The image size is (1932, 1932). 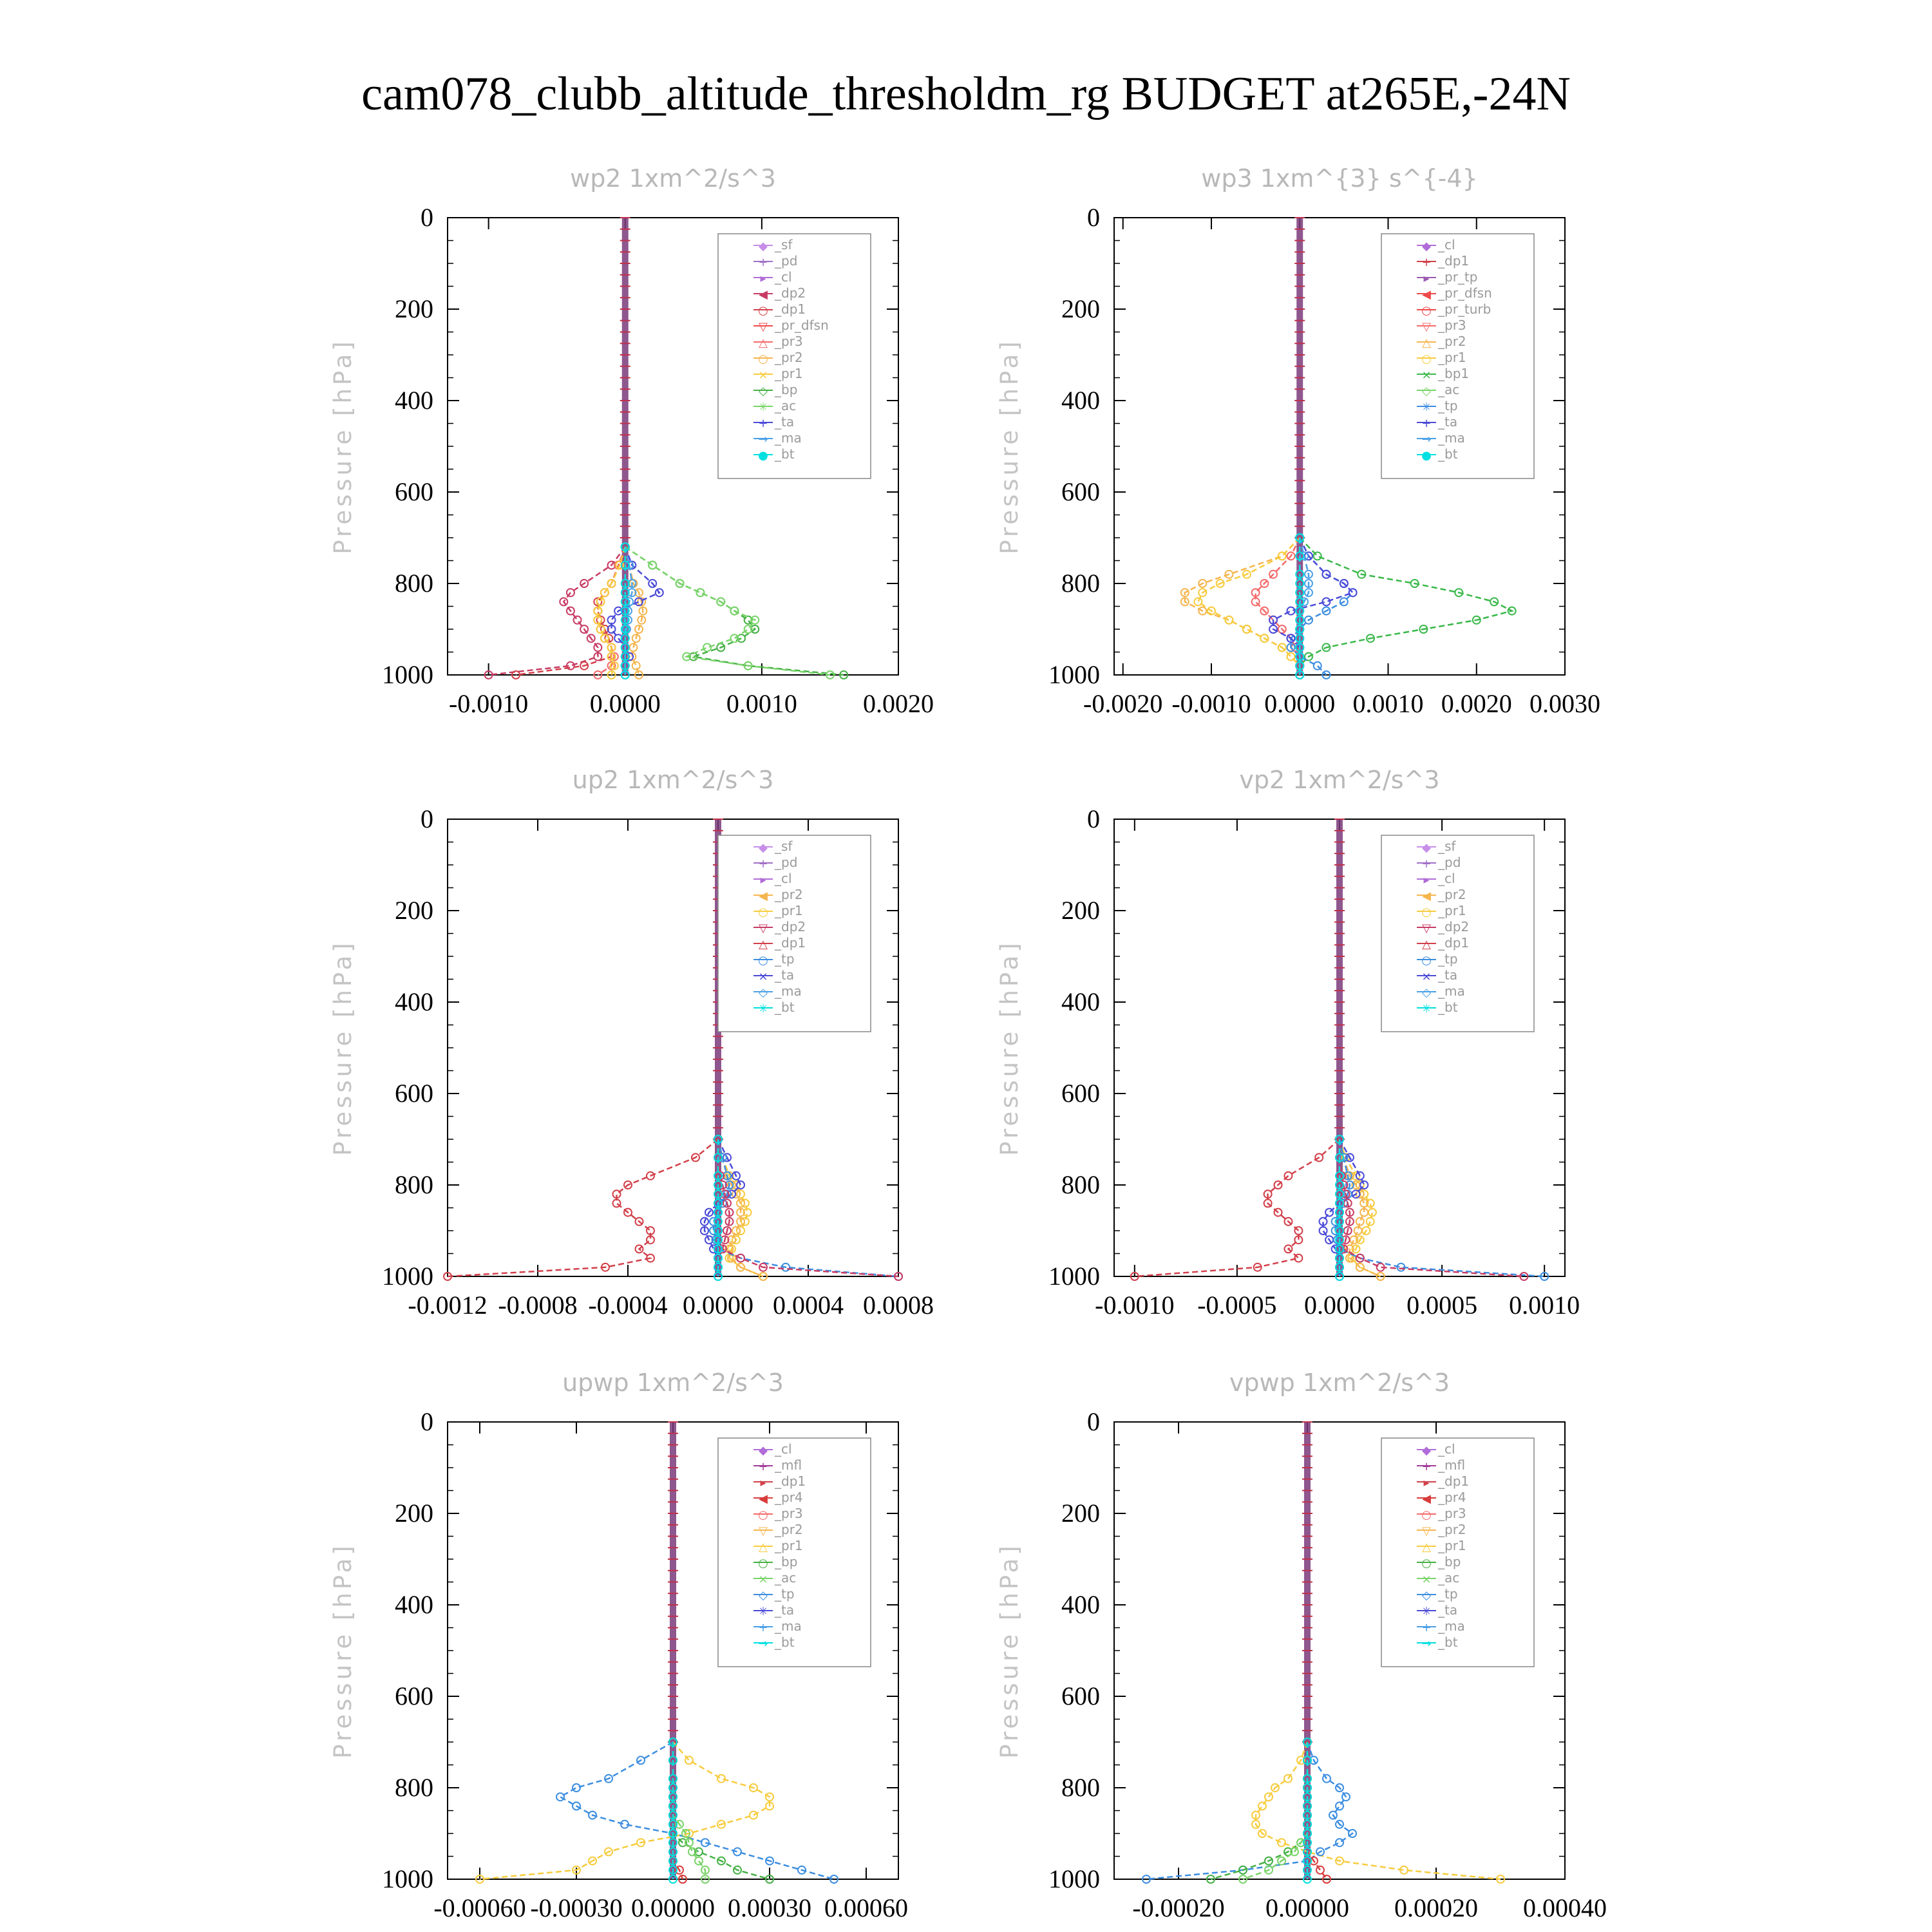 What do you see at coordinates (1447, 975) in the screenshot?
I see `legend-label: _ta` at bounding box center [1447, 975].